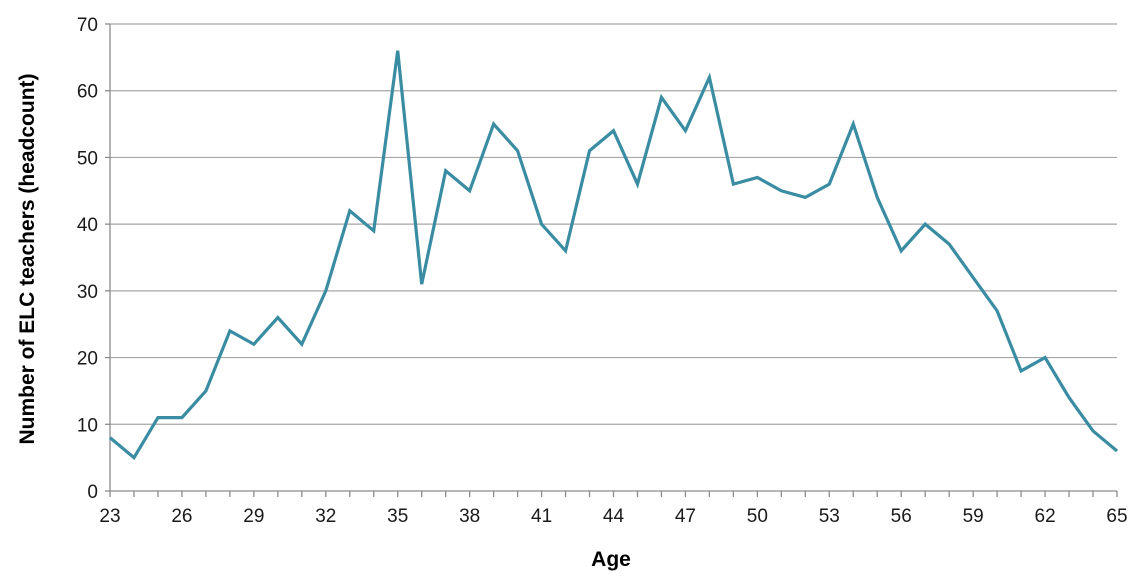 The width and height of the screenshot is (1132, 576). I want to click on x-tick-label: 38, so click(469, 516).